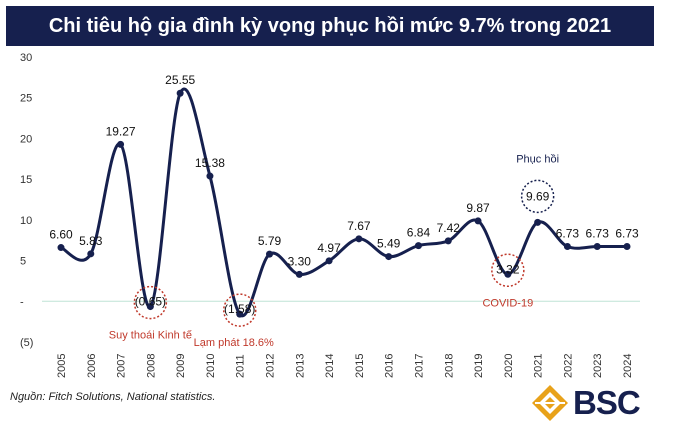 The height and width of the screenshot is (430, 690). What do you see at coordinates (300, 366) in the screenshot?
I see `x-tick-label: 2013` at bounding box center [300, 366].